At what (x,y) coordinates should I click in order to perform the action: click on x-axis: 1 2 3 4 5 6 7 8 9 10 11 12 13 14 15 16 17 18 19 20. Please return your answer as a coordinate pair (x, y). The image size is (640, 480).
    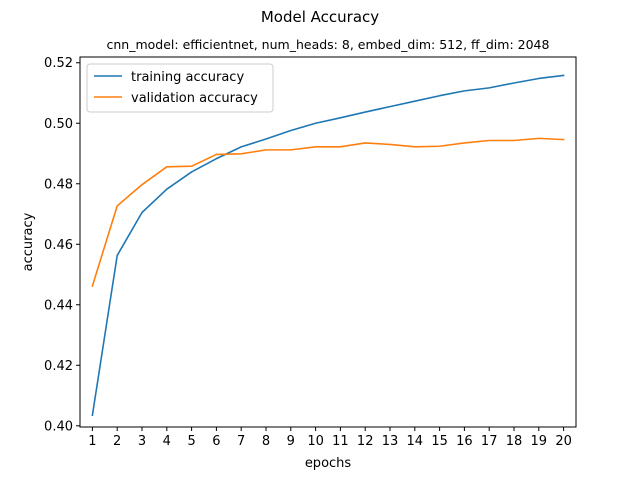
    Looking at the image, I should click on (330, 438).